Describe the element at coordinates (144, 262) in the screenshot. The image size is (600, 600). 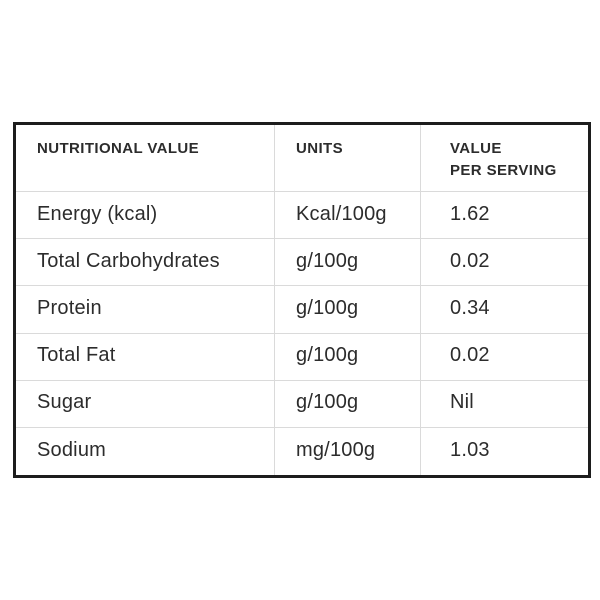
I see `nutrient-name: Total Carbohydrates` at that location.